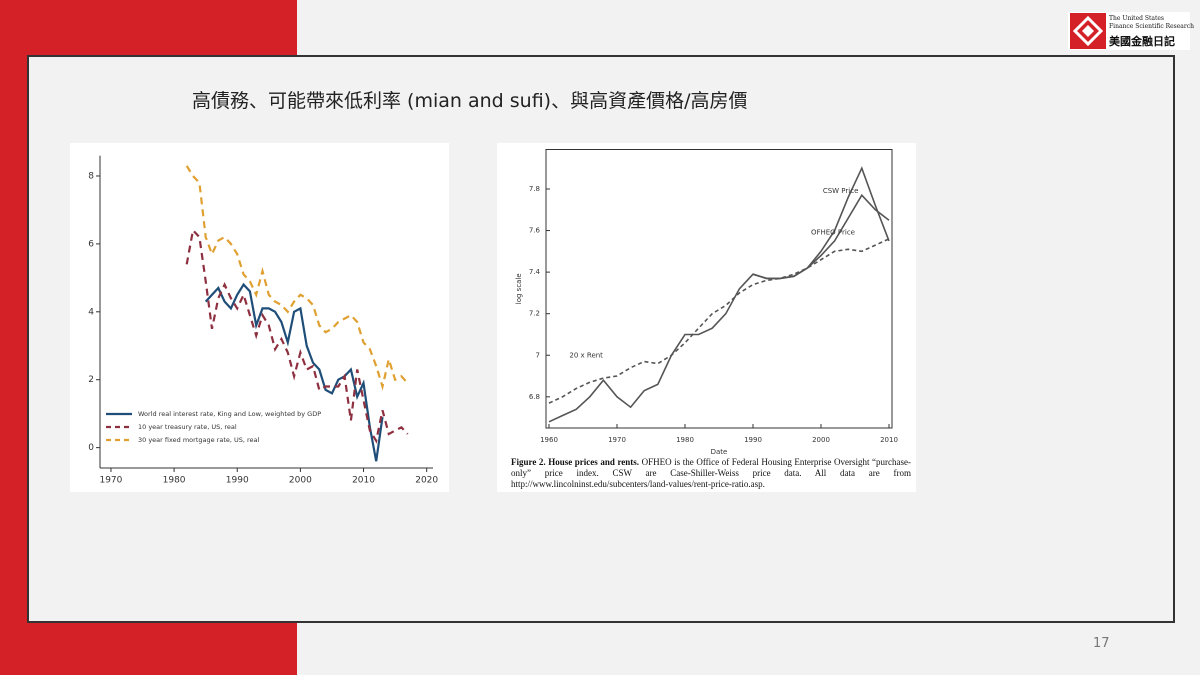 This screenshot has width=1200, height=675. What do you see at coordinates (1137, 18) in the screenshot?
I see `logo-text: The United States` at bounding box center [1137, 18].